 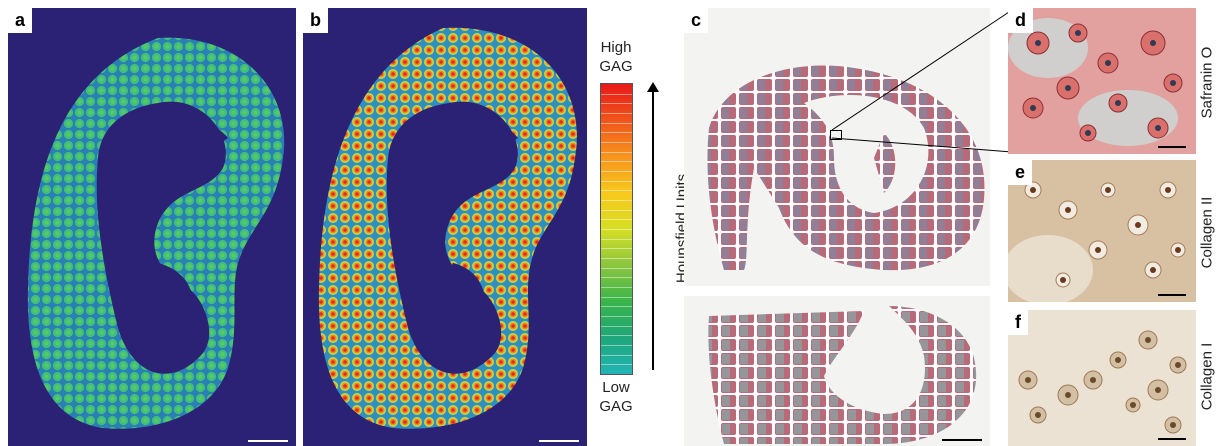 I want to click on panel-label-f: f, so click(x=1018, y=322).